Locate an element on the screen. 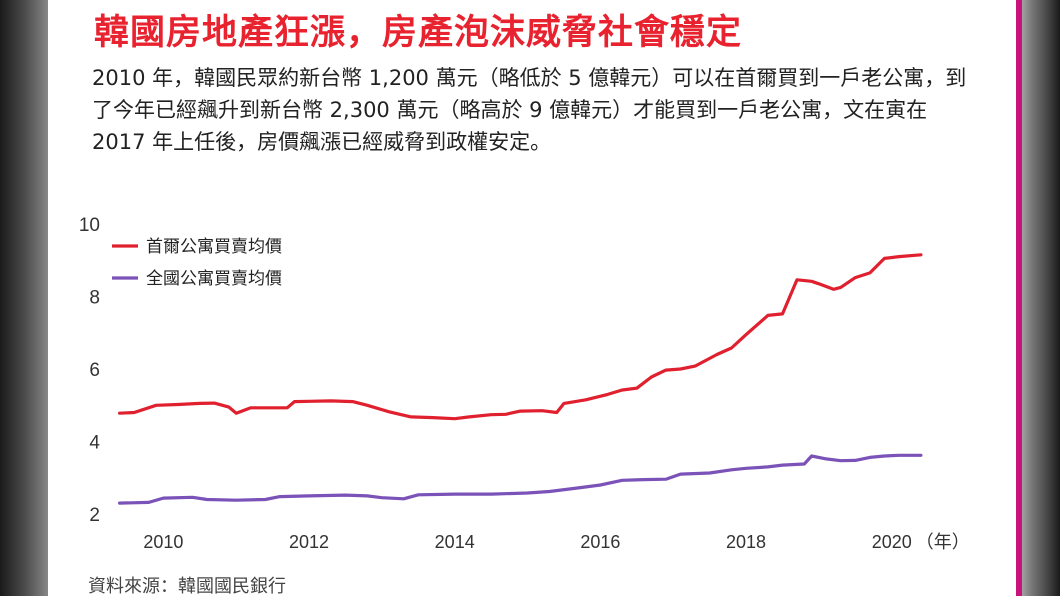  national-price-line is located at coordinates (520, 479).